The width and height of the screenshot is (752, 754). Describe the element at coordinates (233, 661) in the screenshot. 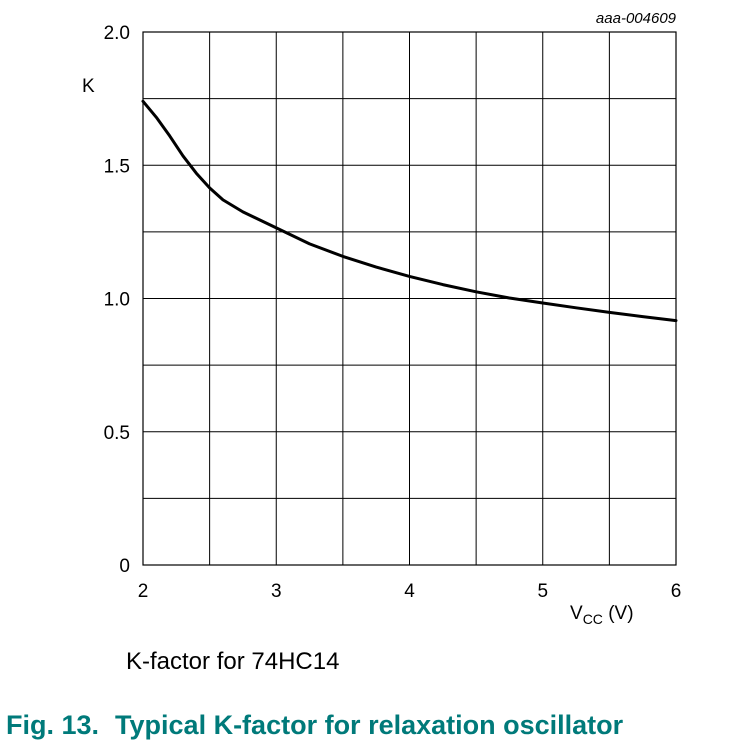

I see `chart-caption: K-factor for 74HC14` at that location.